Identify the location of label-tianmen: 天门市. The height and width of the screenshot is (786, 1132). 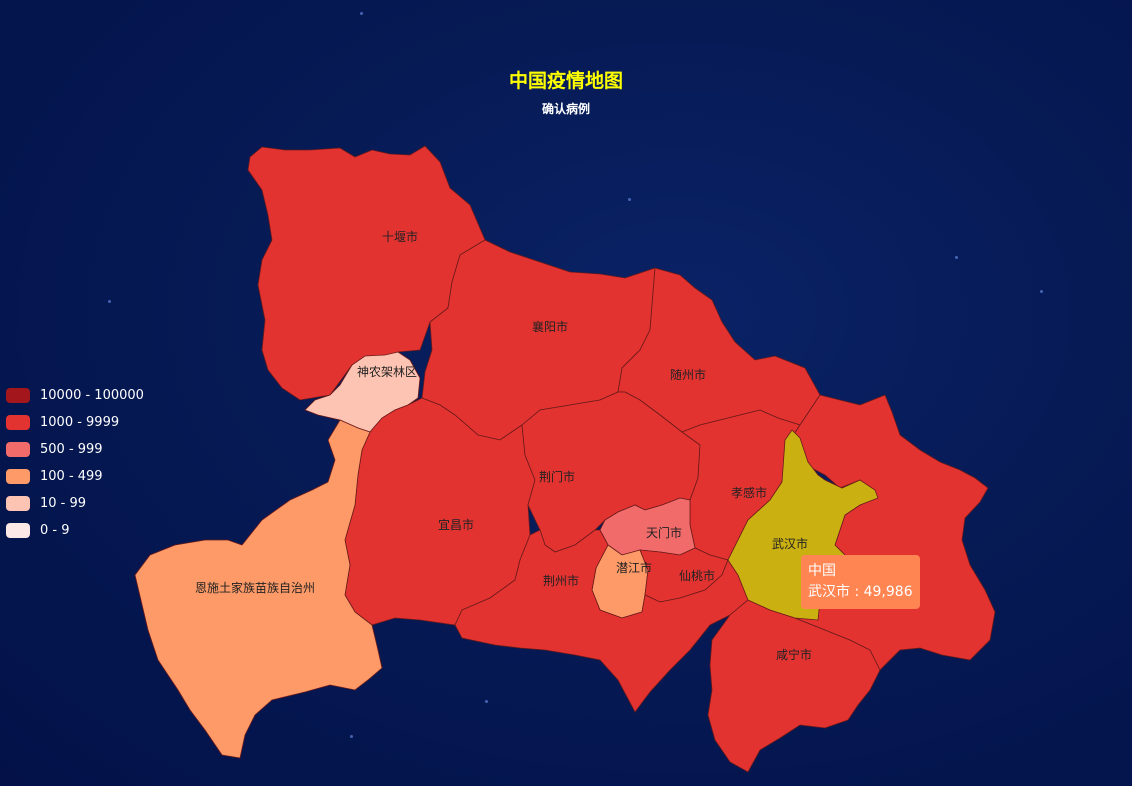
(664, 532).